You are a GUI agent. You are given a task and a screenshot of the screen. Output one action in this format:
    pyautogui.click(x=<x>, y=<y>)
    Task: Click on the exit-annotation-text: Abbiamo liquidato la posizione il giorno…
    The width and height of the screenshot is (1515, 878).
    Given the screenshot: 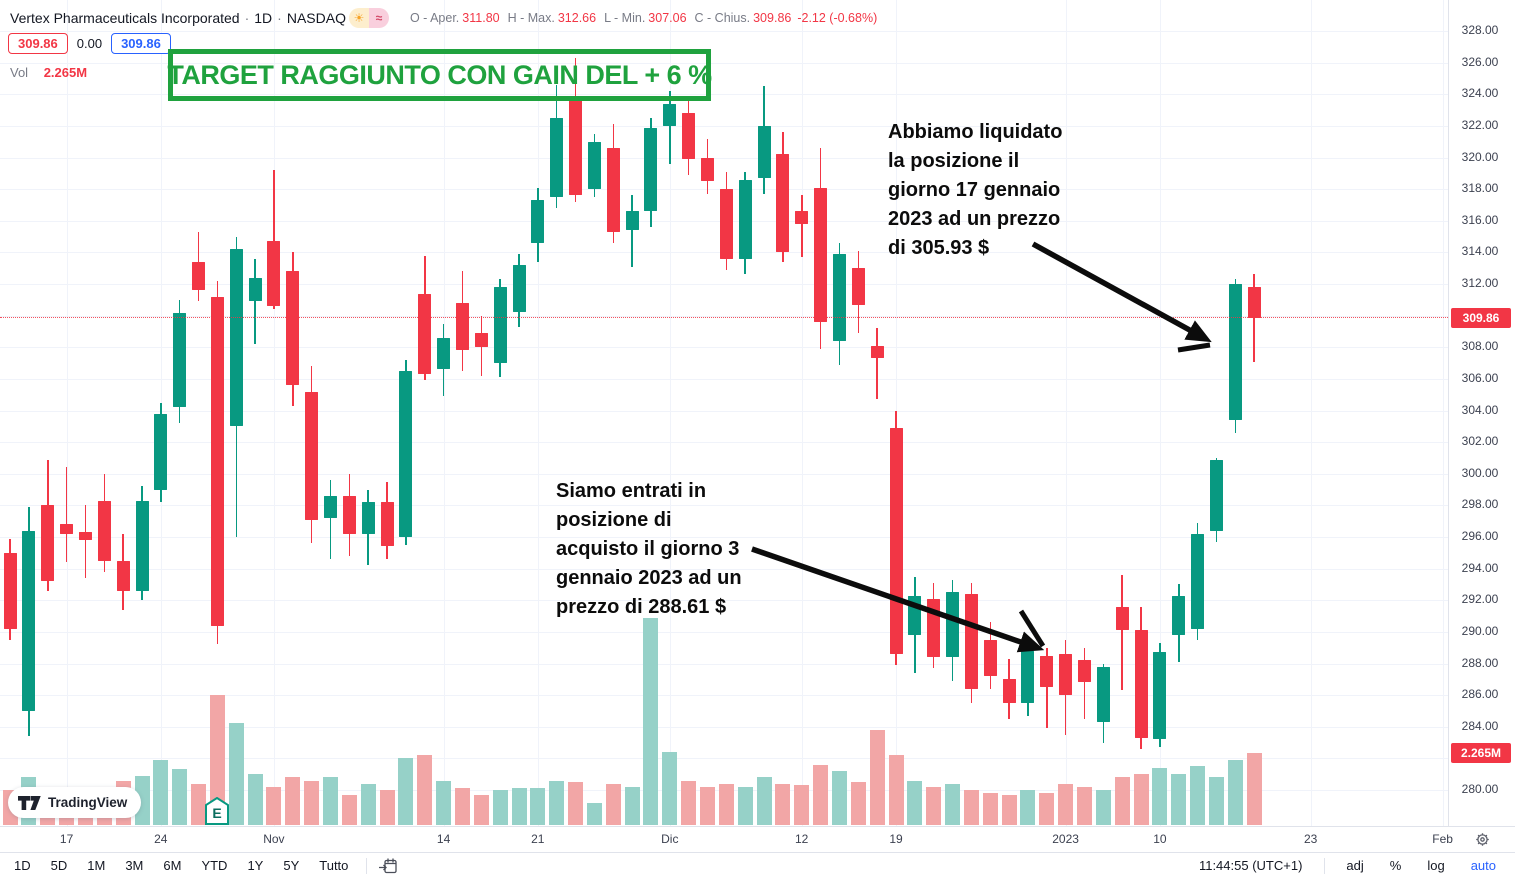 What is the action you would take?
    pyautogui.click(x=975, y=190)
    